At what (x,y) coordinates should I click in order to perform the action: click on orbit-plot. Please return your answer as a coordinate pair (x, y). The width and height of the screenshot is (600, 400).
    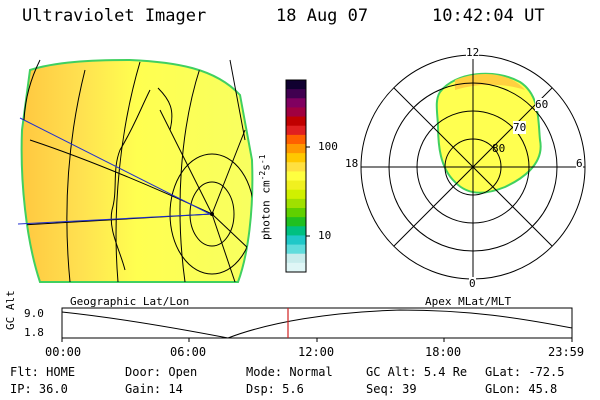
    Looking at the image, I should click on (317, 324).